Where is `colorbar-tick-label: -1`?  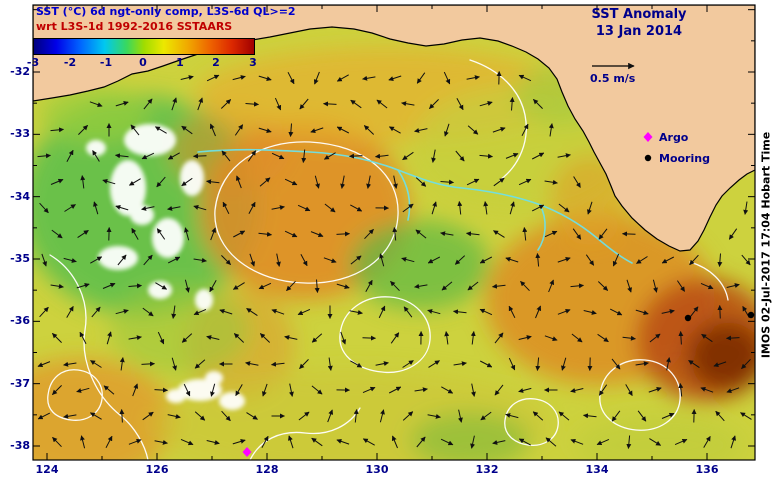 colorbar-tick-label: -1 is located at coordinates (106, 62).